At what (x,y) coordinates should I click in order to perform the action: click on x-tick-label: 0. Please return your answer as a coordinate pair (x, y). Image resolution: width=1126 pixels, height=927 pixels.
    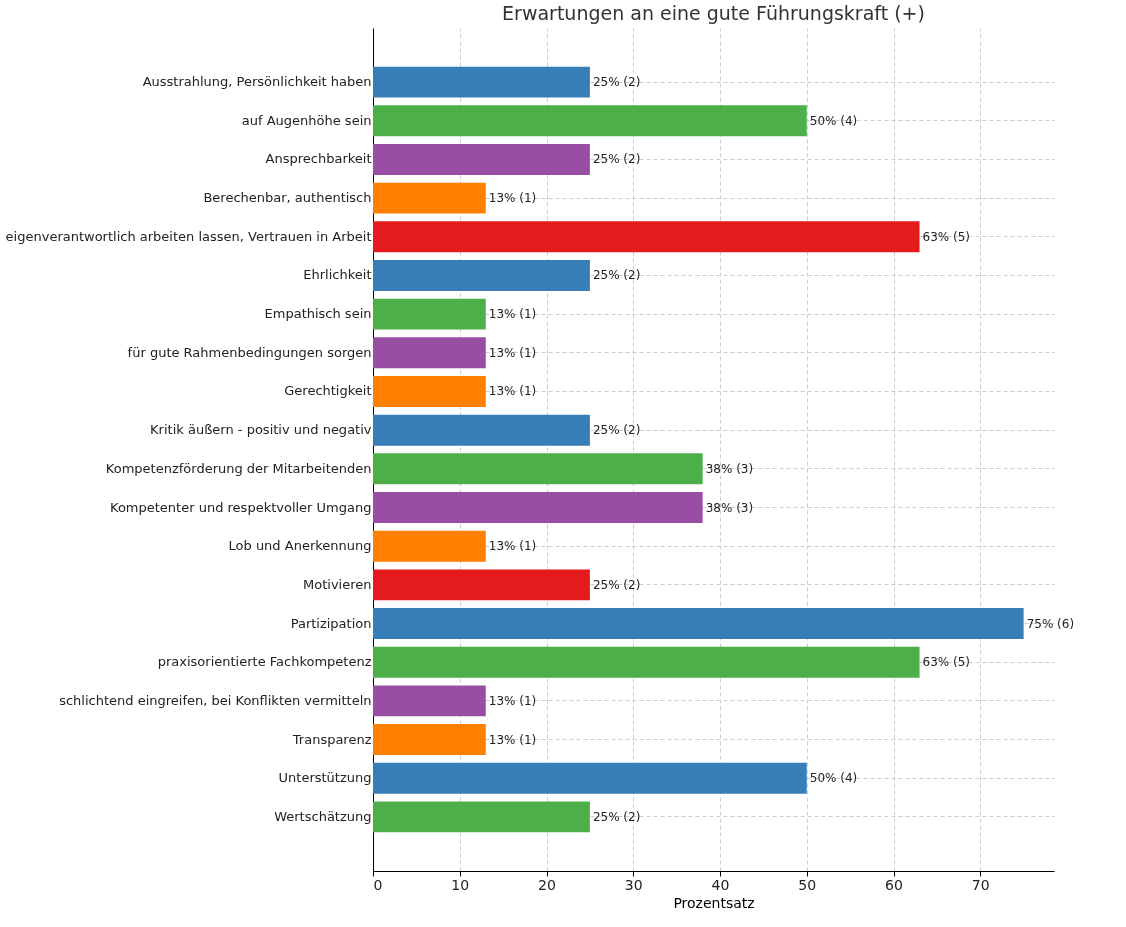
    Looking at the image, I should click on (378, 884).